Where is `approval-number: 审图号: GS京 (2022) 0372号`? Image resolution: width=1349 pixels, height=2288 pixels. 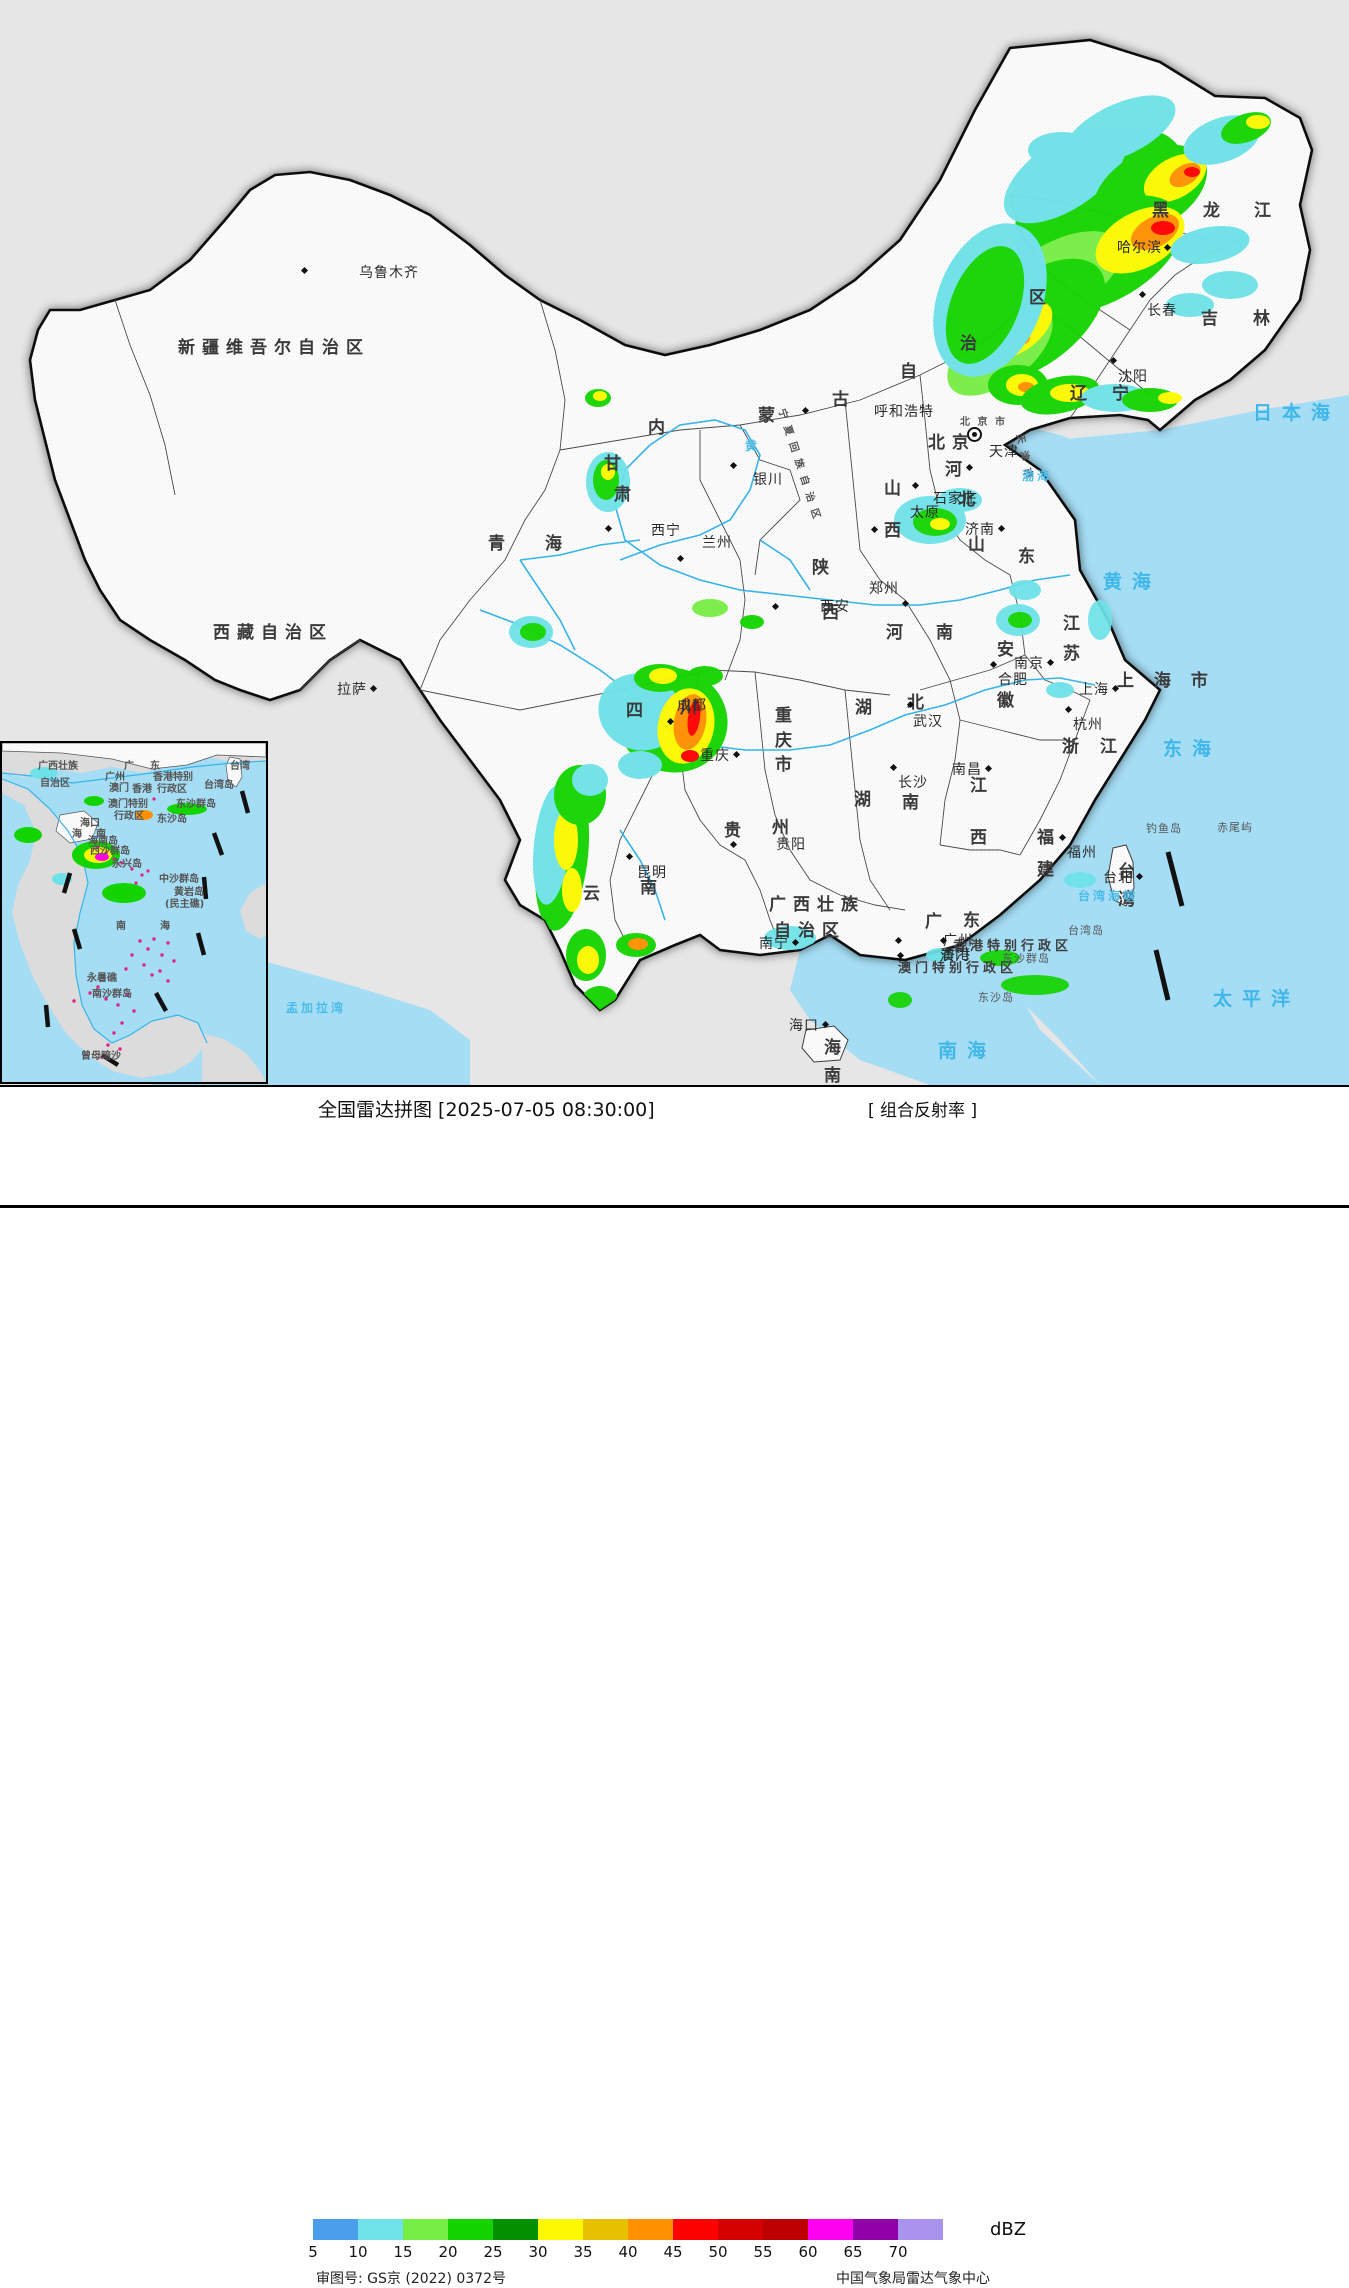
approval-number: 审图号: GS京 (2022) 0372号 is located at coordinates (411, 2279).